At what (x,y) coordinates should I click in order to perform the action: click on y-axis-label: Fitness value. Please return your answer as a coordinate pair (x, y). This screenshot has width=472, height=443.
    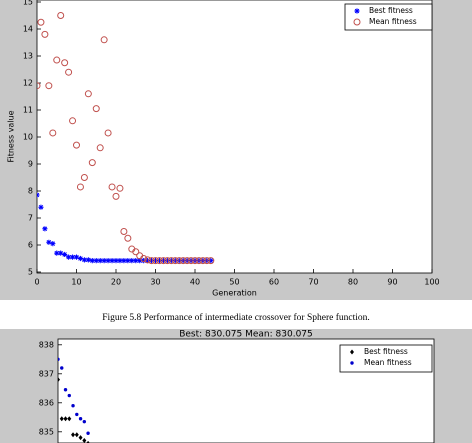
    Looking at the image, I should click on (11, 136).